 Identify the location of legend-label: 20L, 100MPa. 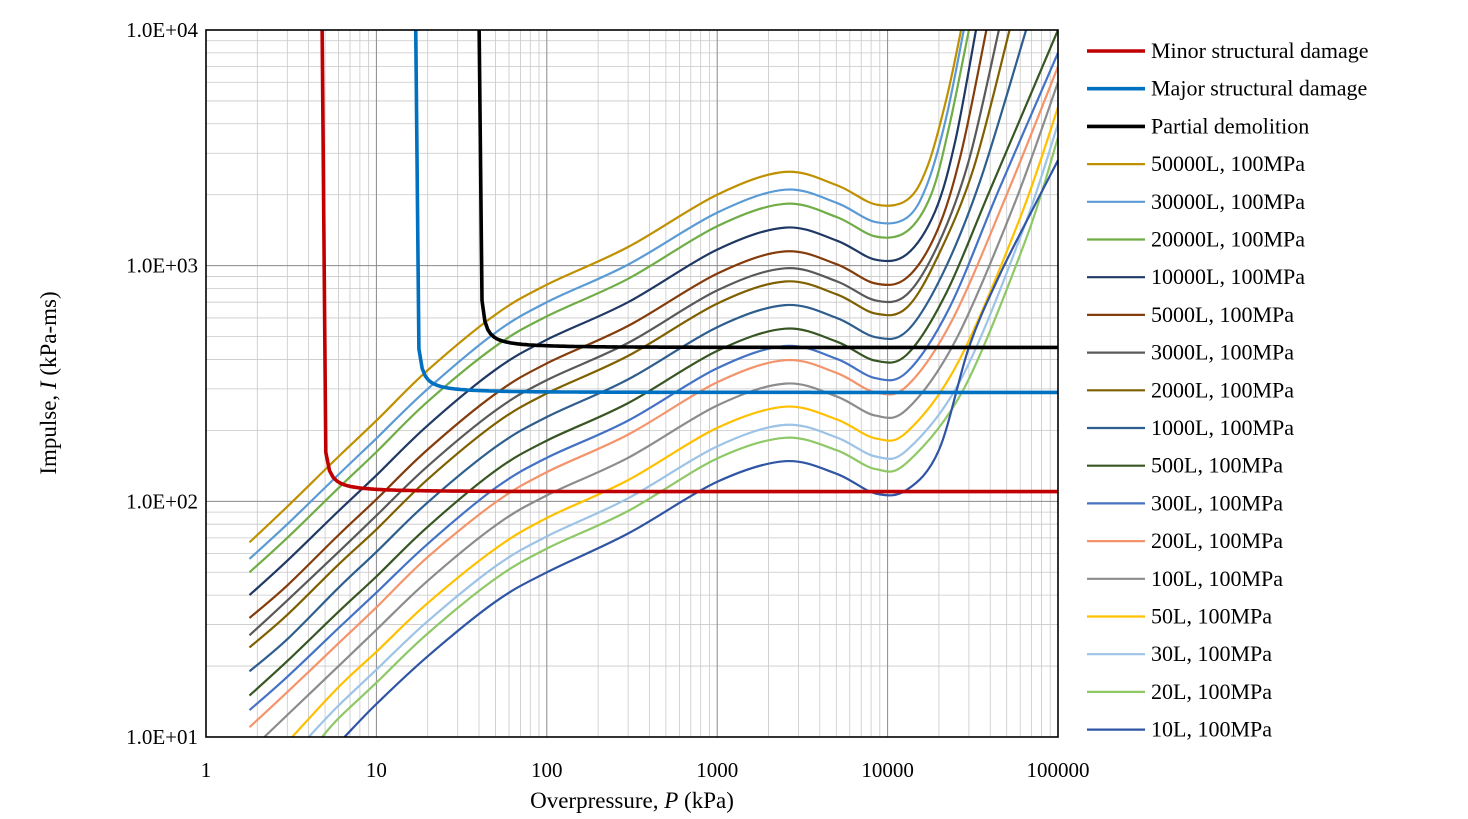
(1211, 691).